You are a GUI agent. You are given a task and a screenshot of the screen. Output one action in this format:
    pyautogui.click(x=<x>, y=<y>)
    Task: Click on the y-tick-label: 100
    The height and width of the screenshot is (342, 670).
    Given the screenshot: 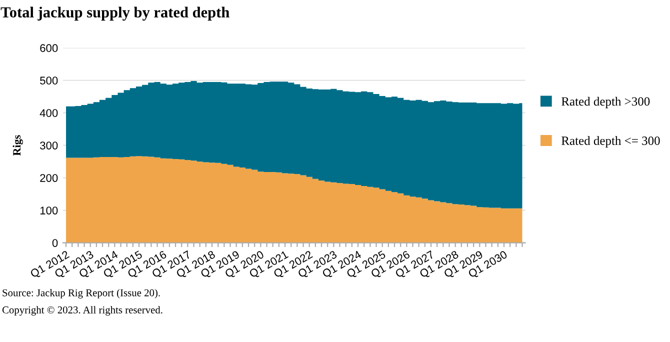 What is the action you would take?
    pyautogui.click(x=49, y=210)
    